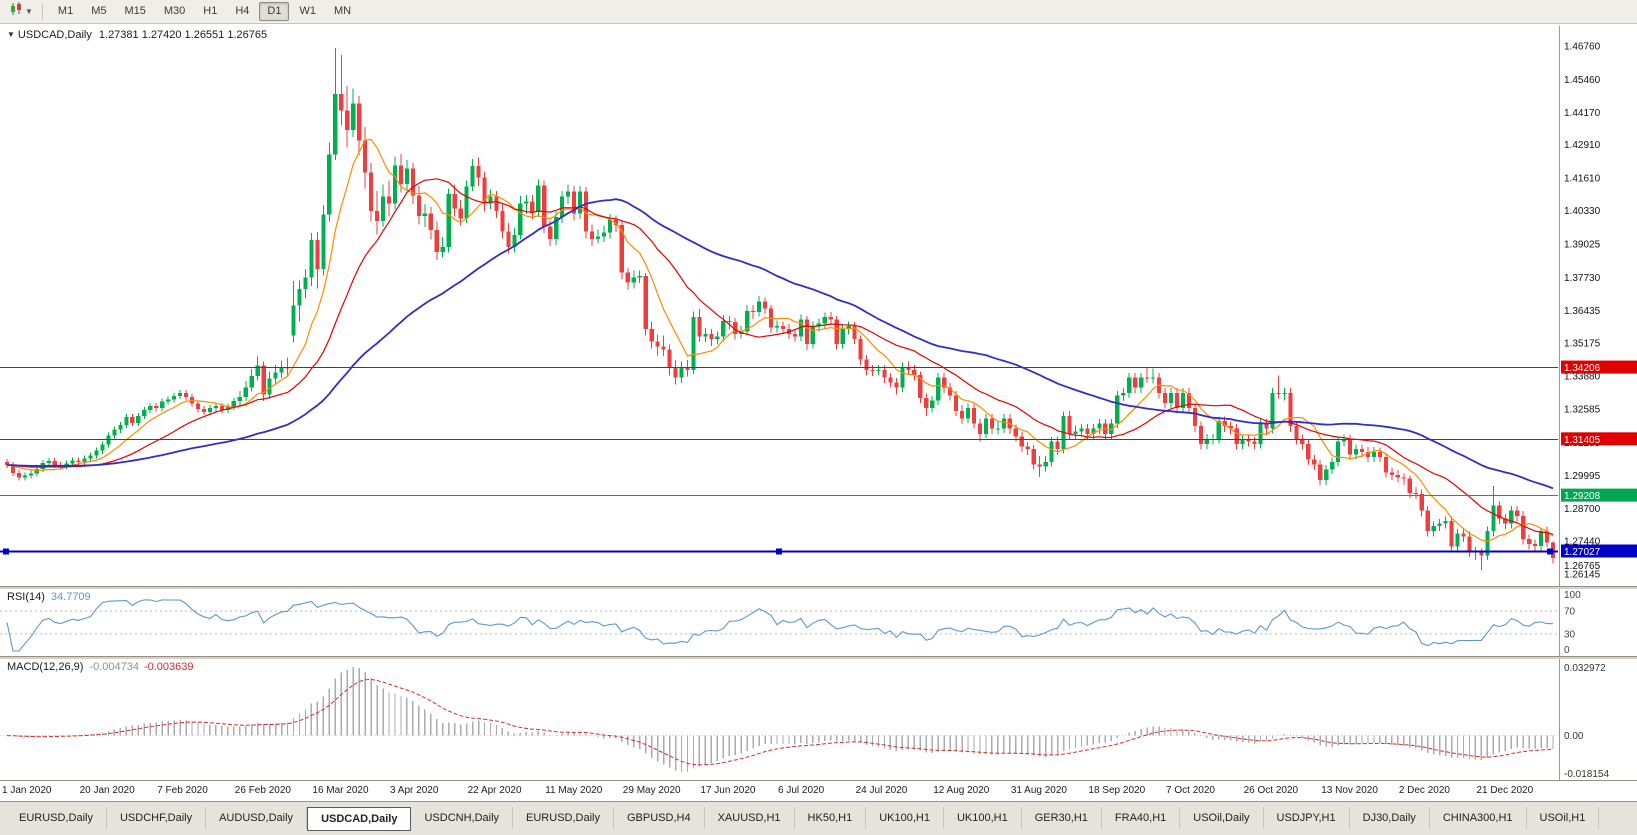 This screenshot has width=1637, height=835. I want to click on toolbar-separator, so click(42, 11).